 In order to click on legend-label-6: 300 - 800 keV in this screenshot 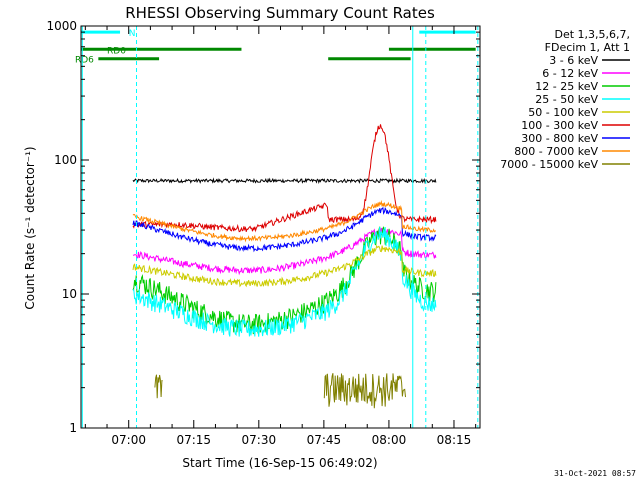, I will do `click(559, 138)`.